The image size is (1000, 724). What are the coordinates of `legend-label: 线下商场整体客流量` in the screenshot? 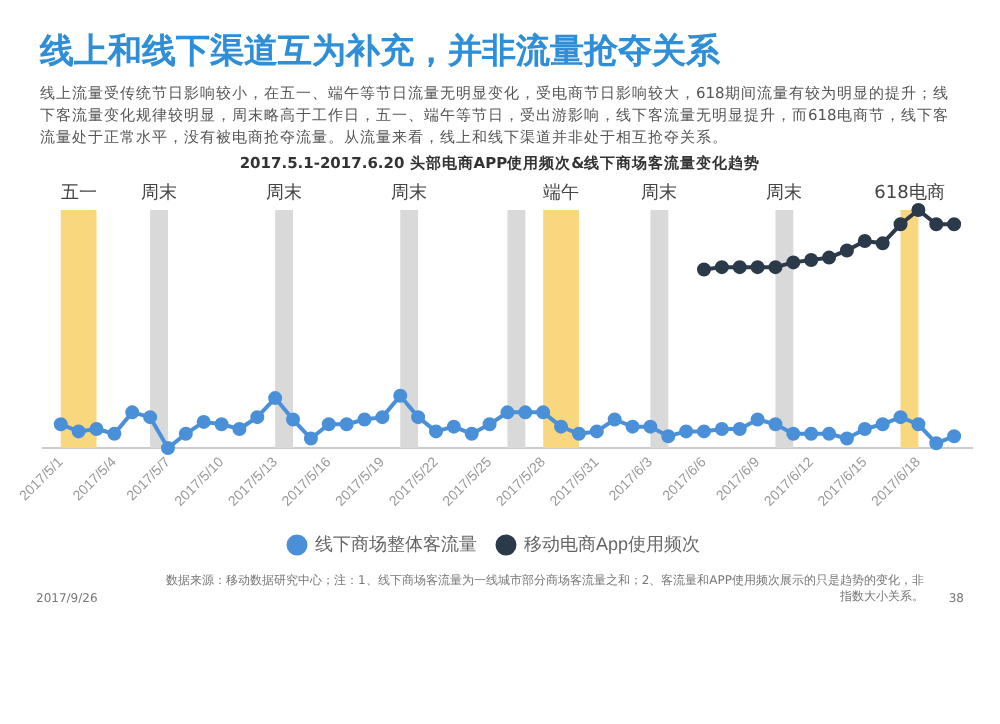 It's located at (395, 543).